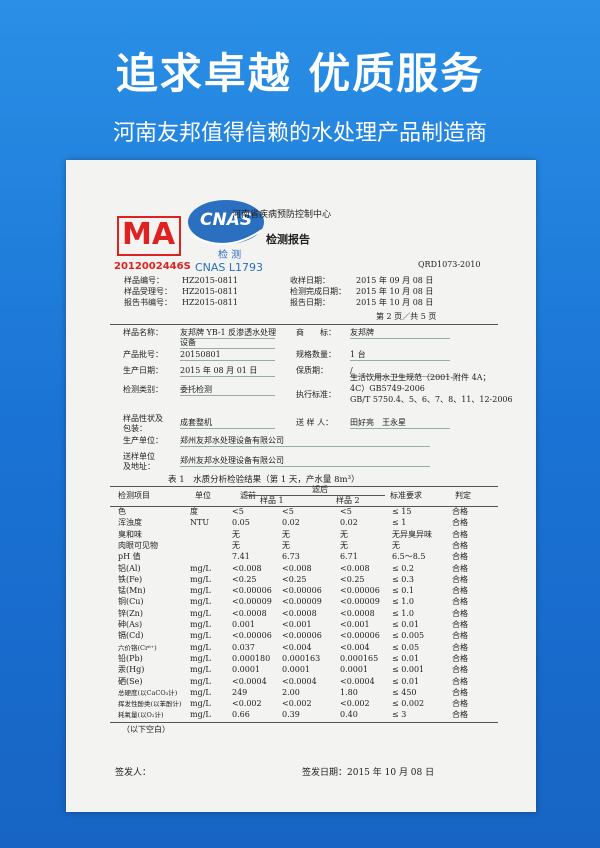 This screenshot has width=600, height=848. What do you see at coordinates (357, 613) in the screenshot?
I see `row-cell: <0.0008` at bounding box center [357, 613].